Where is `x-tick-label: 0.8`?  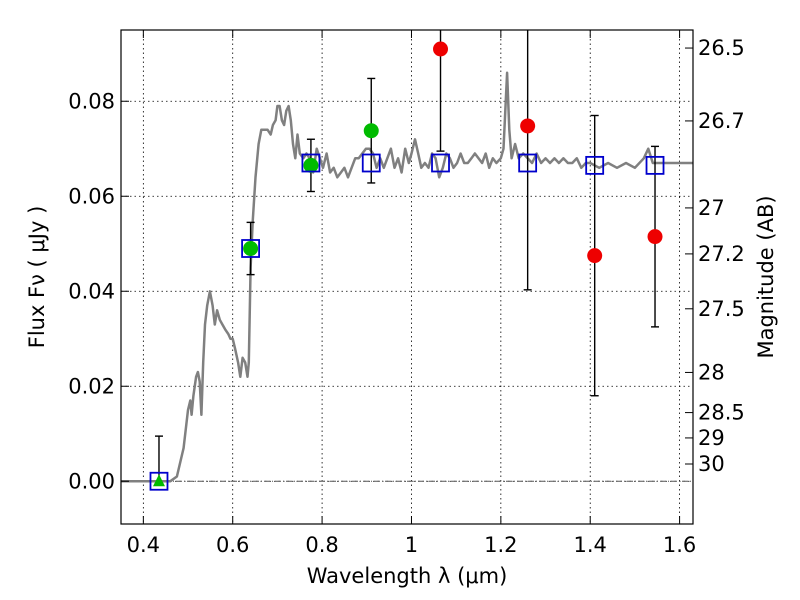 x-tick-label: 0.8 is located at coordinates (321, 545).